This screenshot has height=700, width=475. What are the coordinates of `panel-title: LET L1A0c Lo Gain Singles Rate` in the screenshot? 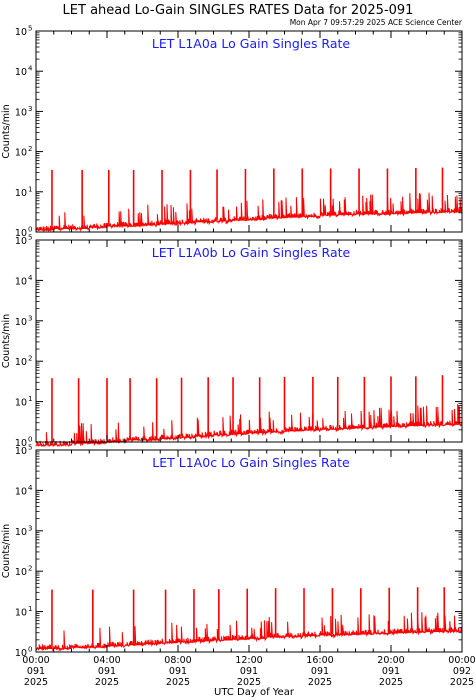 It's located at (251, 462).